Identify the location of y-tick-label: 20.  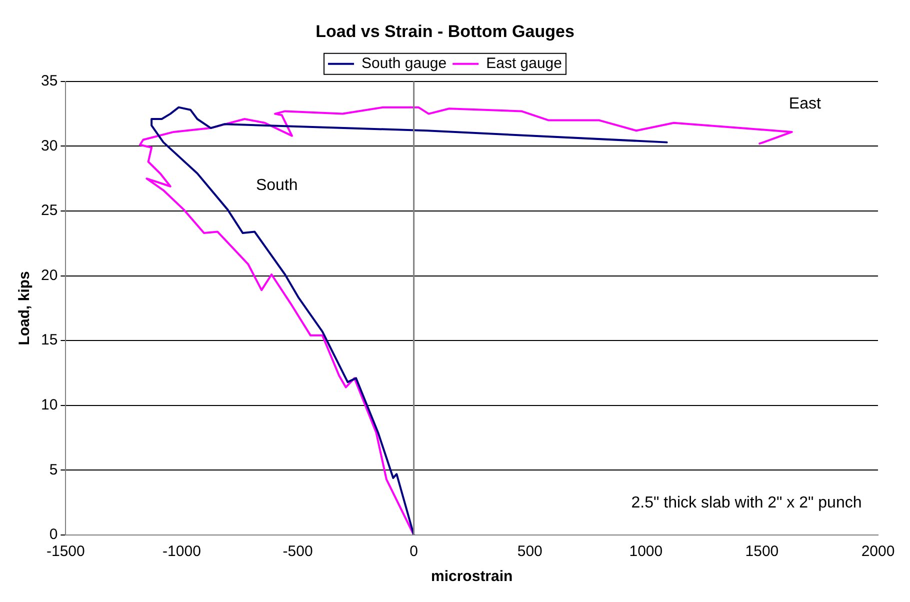
(49, 275).